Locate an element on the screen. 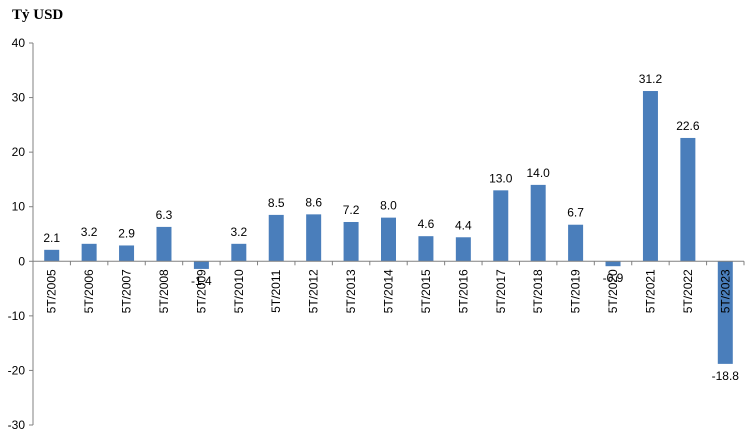 The height and width of the screenshot is (442, 750). data-label: 6.7 is located at coordinates (575, 213).